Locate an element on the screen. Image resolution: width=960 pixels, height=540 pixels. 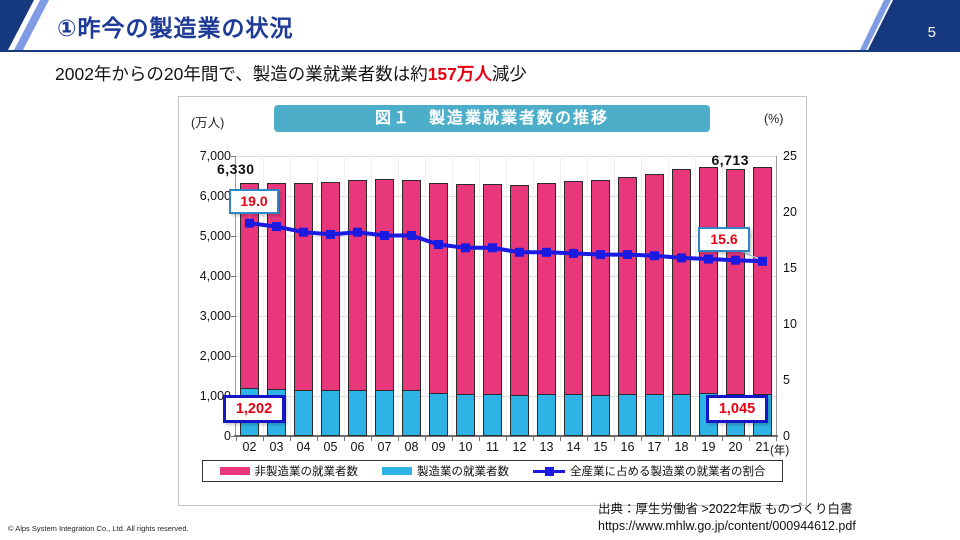
subtitle: 2002年からの20年間で、製造の業就業者数は約157万人減少 is located at coordinates (291, 73).